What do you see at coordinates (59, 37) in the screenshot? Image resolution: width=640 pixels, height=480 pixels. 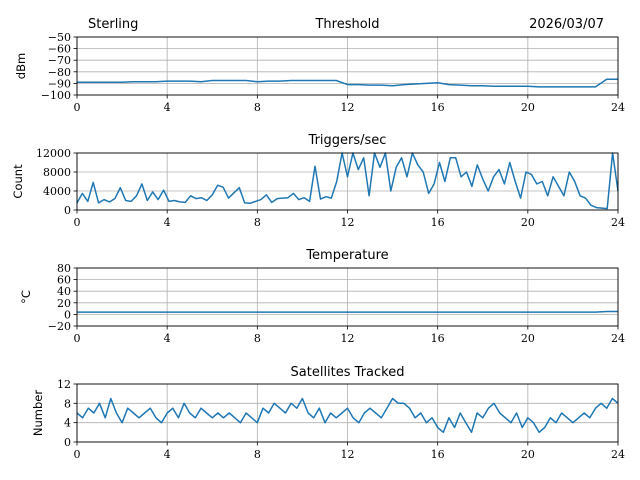 I see `y-tick-label: −50` at bounding box center [59, 37].